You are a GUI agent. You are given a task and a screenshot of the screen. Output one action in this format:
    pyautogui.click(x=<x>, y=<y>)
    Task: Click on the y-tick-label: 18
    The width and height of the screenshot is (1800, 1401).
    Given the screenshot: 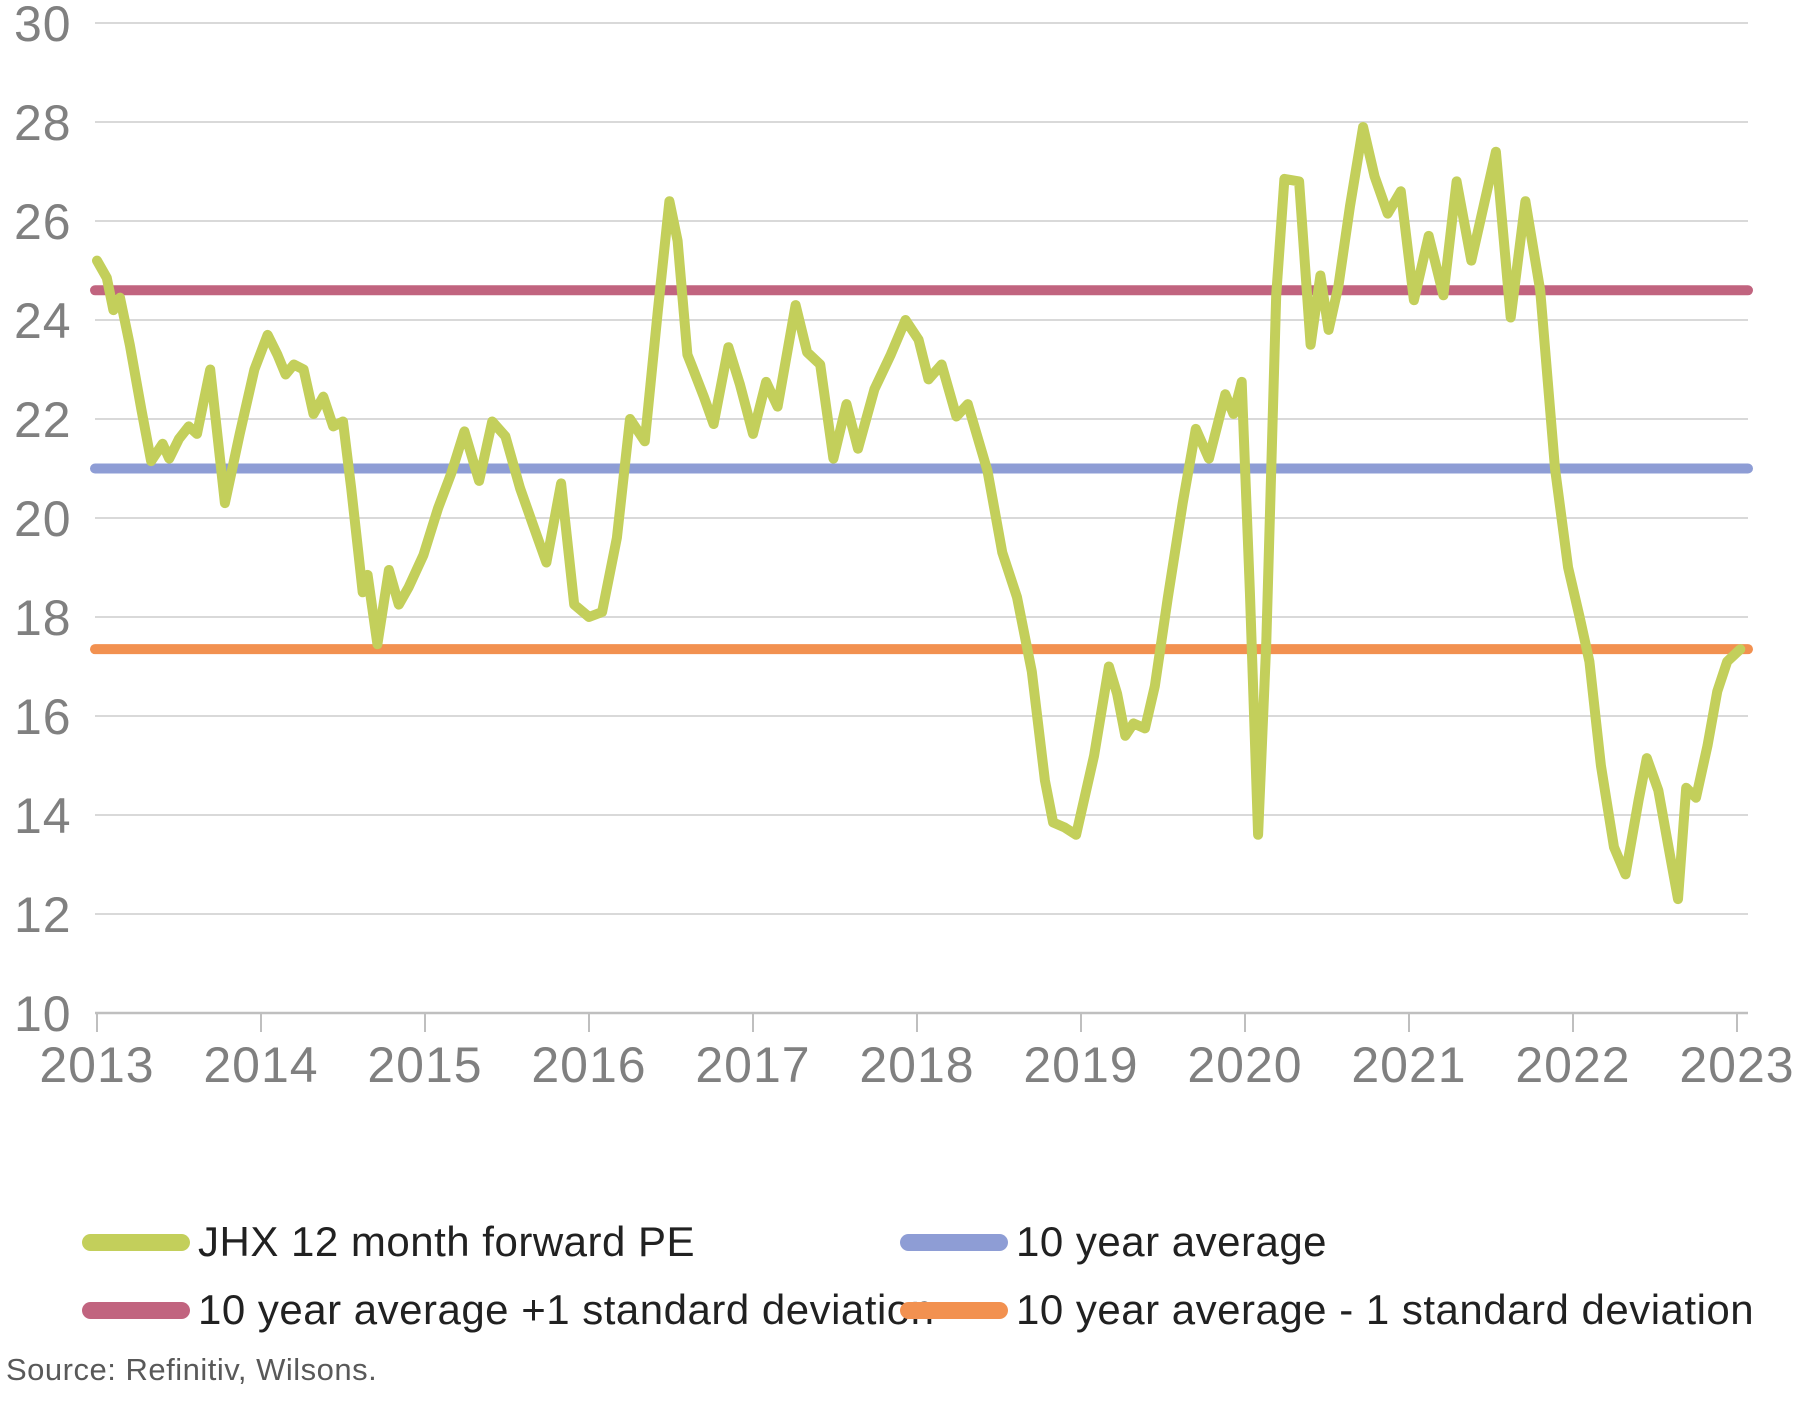 What is the action you would take?
    pyautogui.click(x=43, y=618)
    